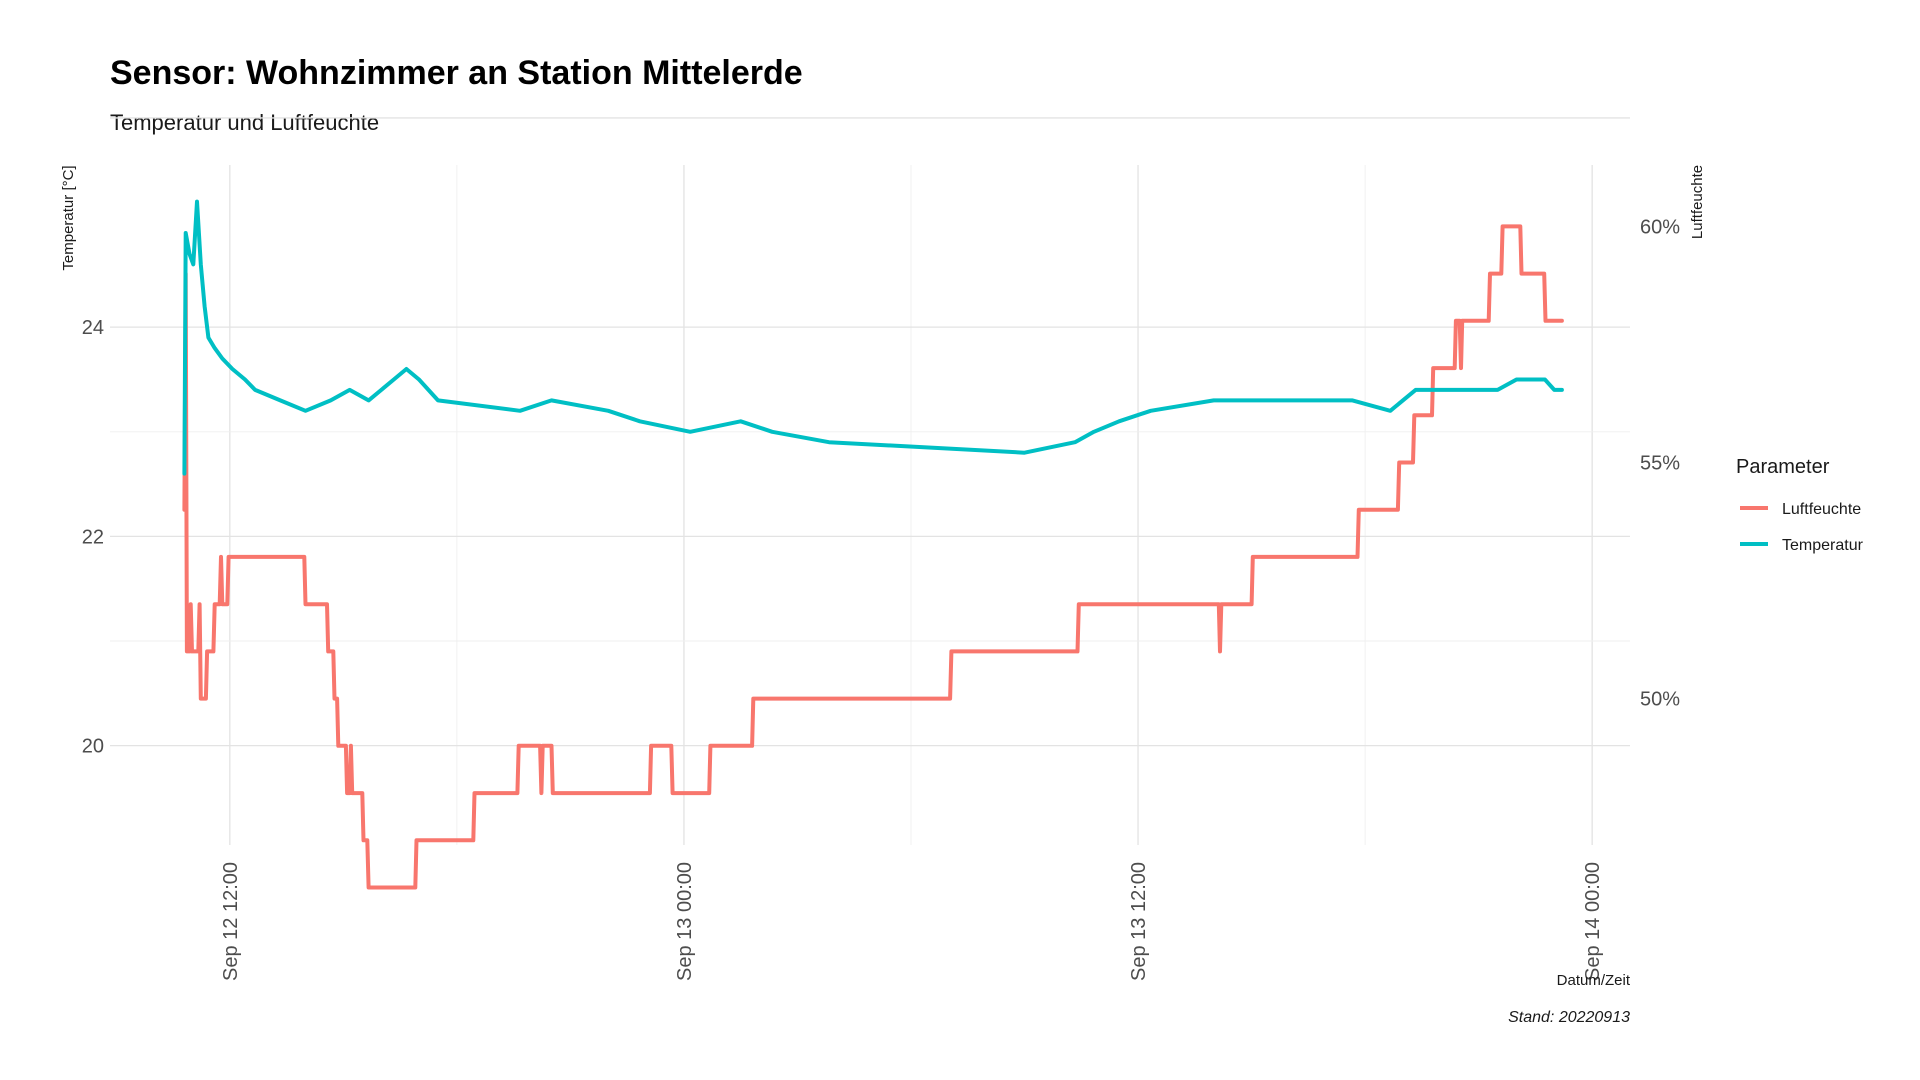 This screenshot has height=1080, width=1920. Describe the element at coordinates (1660, 700) in the screenshot. I see `y2-tick-label: 50%` at that location.